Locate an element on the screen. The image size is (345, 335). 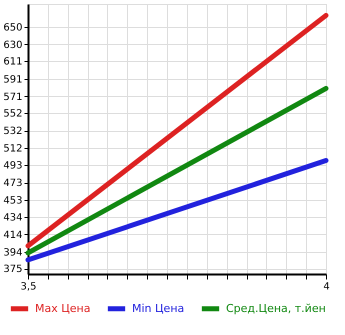
legend-label: Max Цена is located at coordinates (62, 308).